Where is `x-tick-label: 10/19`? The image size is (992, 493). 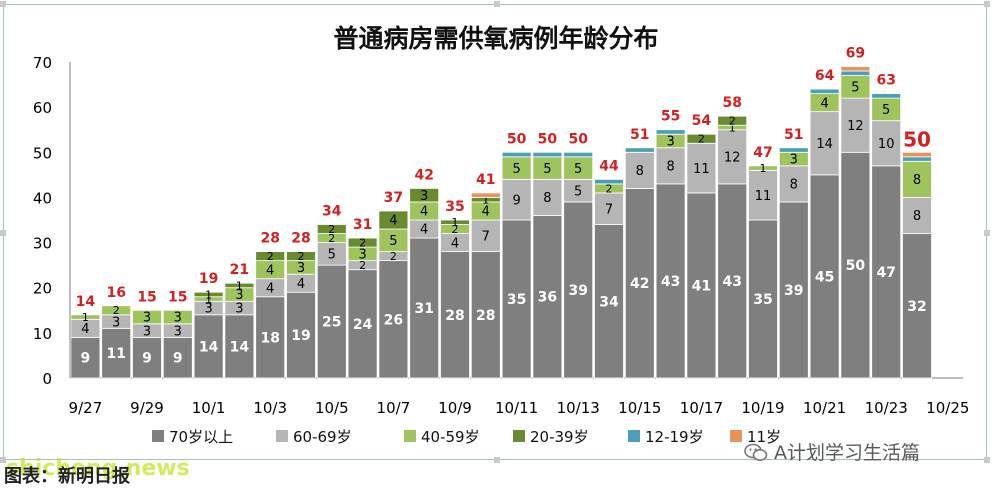
x-tick-label: 10/19 is located at coordinates (762, 408).